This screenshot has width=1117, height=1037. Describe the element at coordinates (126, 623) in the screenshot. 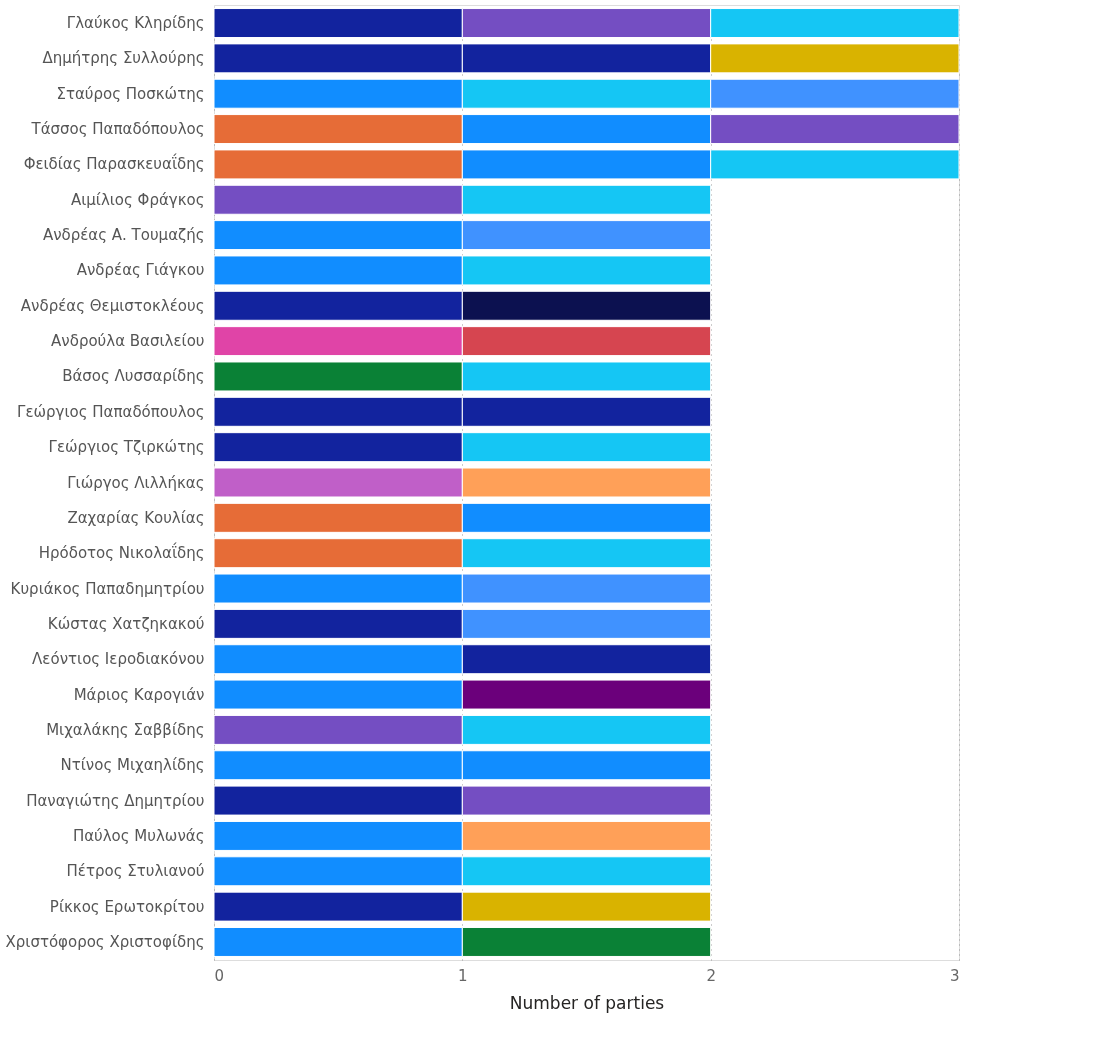

I see `y-tick-label: Κώστας Χατζηκακού` at that location.